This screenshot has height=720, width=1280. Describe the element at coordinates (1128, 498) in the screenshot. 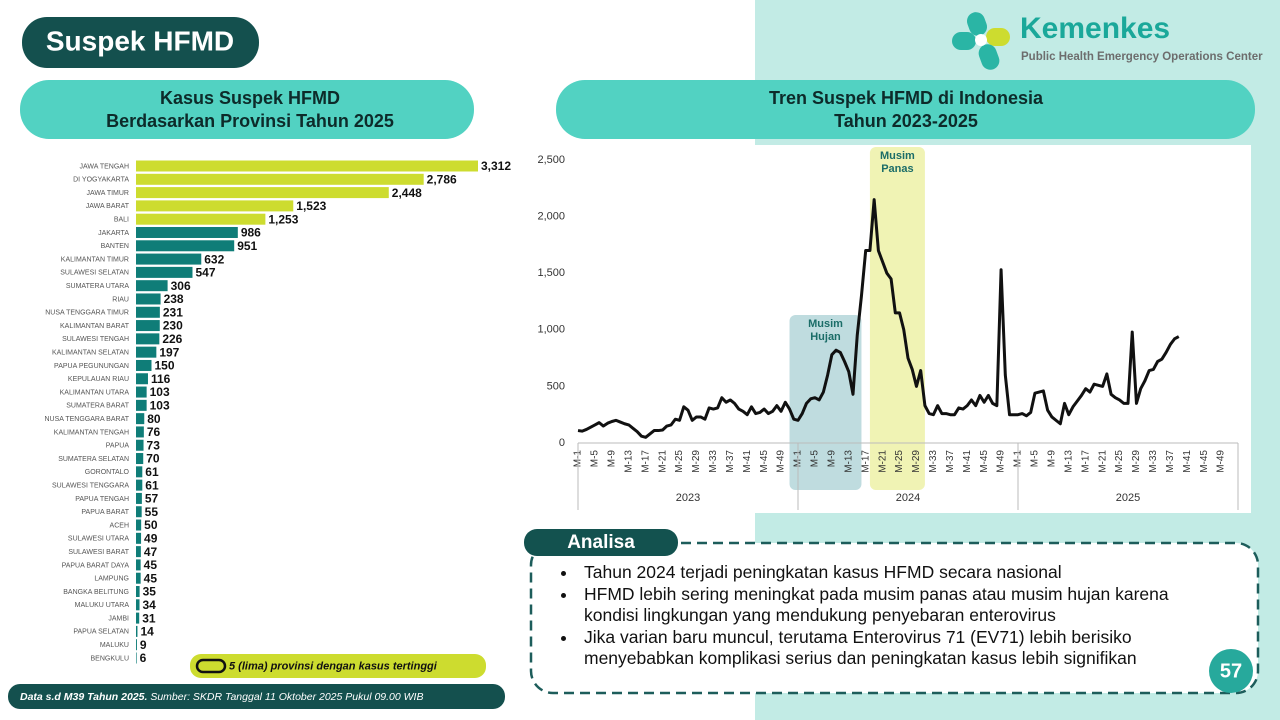

I see `group-label: 2025` at that location.